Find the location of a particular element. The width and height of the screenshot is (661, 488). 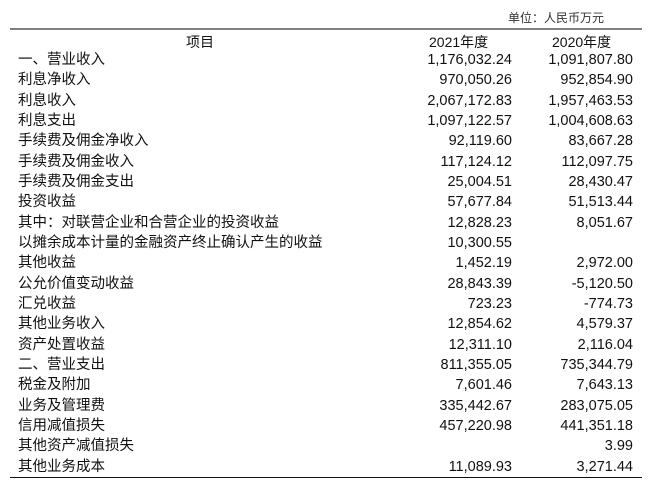

value-2020: 3,271.44 is located at coordinates (604, 466).